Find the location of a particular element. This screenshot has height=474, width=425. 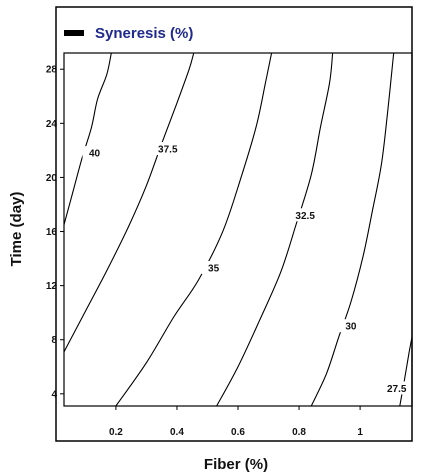

legend-swatch is located at coordinates (74, 33).